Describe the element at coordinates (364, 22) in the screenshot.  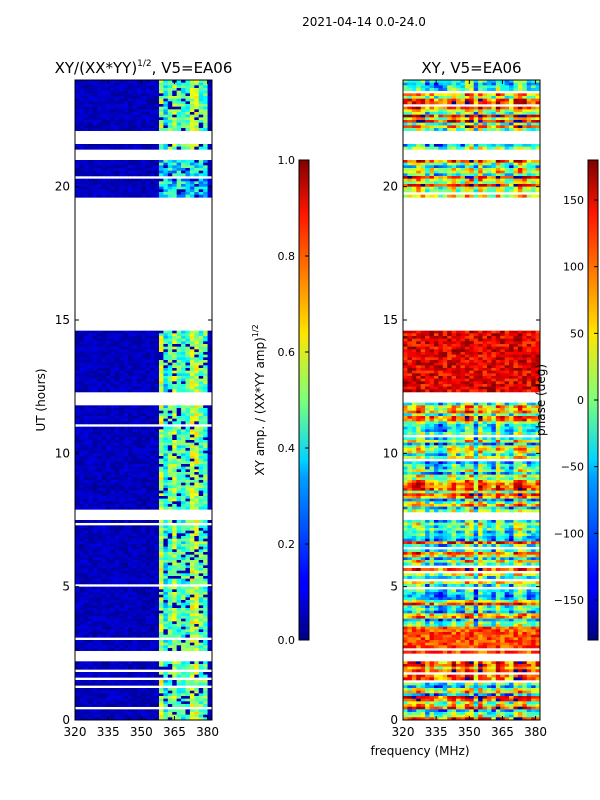
I see `figure-title: 2021-04-14 0.0-24.0` at that location.